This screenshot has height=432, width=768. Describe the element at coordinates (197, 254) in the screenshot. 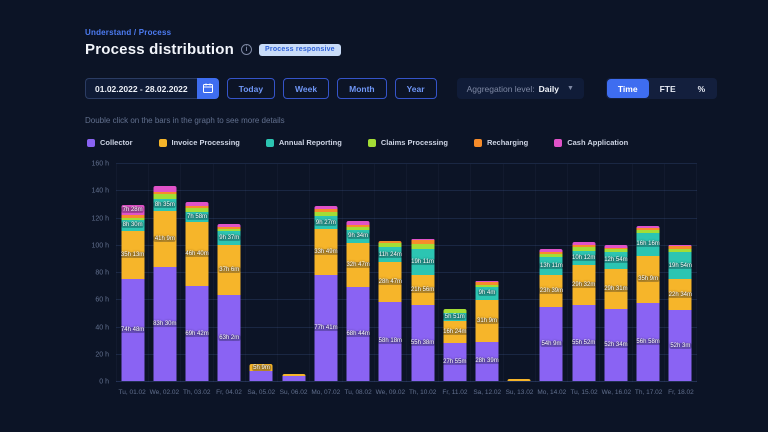

I see `bar-segment-invoice-processing: 46h 40m` at that location.